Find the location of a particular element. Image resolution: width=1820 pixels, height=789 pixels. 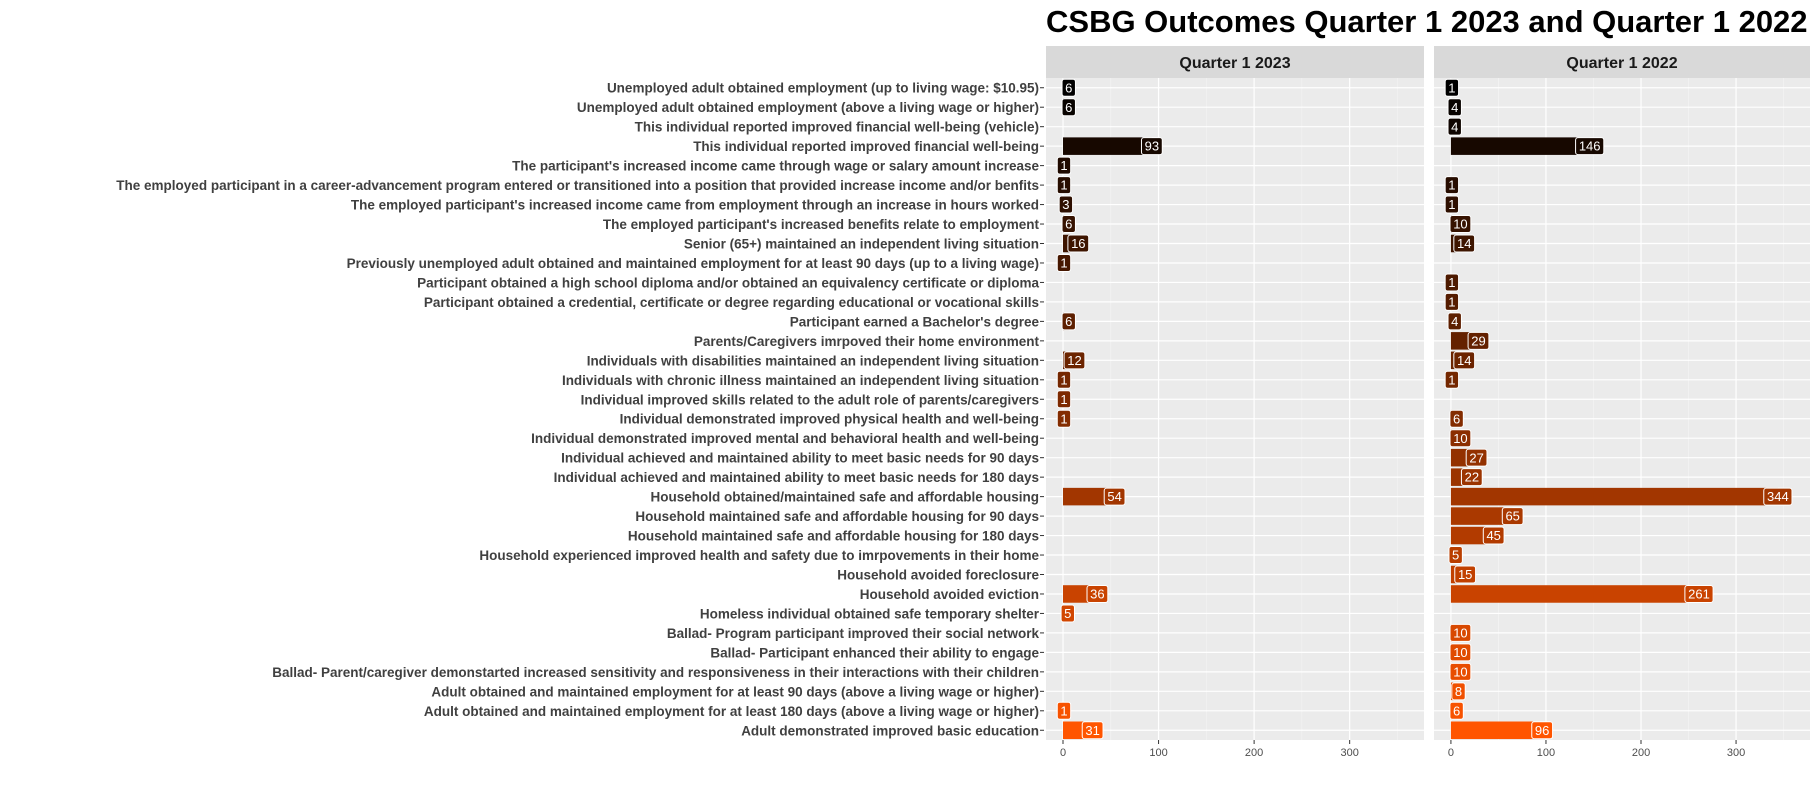

bar-label: 15 is located at coordinates (1465, 574).